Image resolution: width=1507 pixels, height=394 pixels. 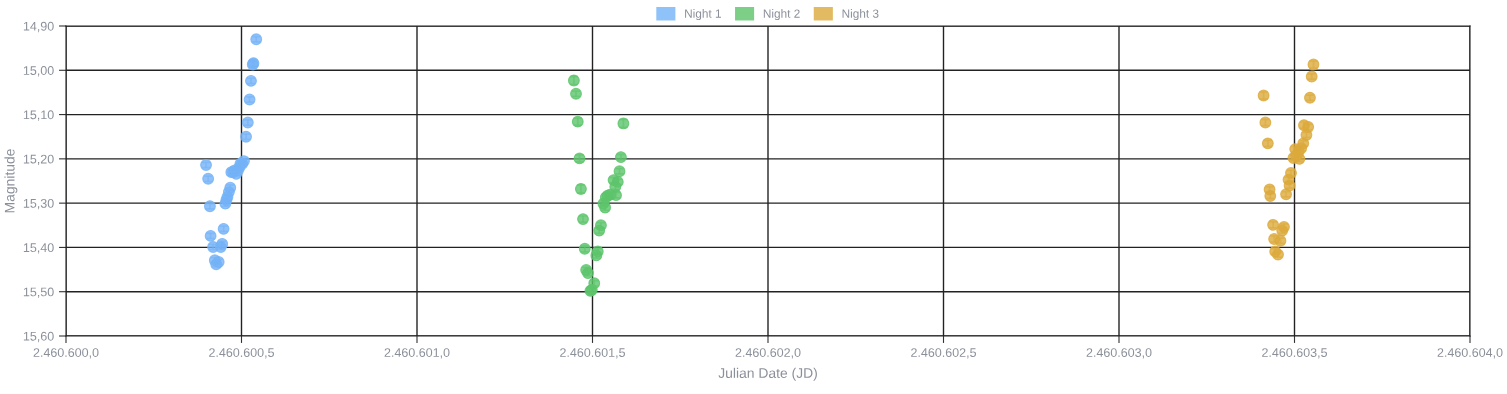 What do you see at coordinates (1294, 353) in the screenshot?
I see `x-tick-label: 2.460.603,5` at bounding box center [1294, 353].